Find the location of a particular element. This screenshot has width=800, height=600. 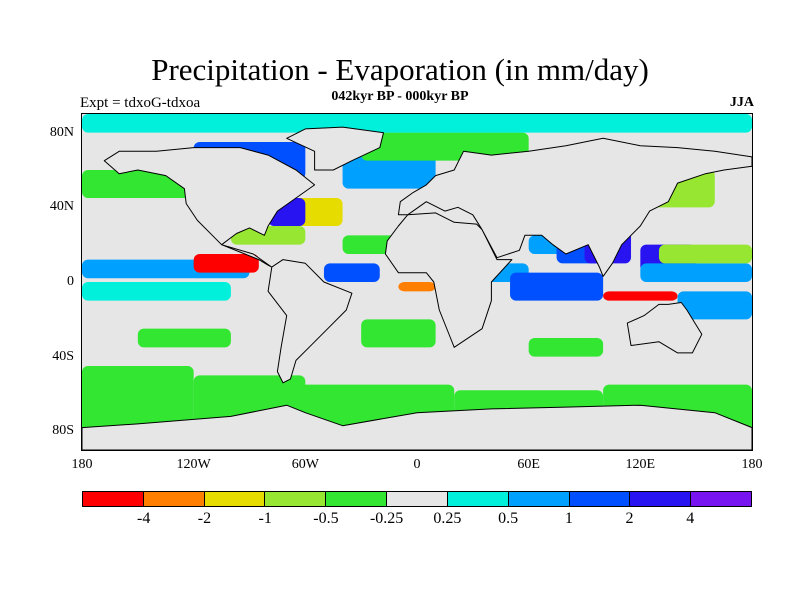

lat-tick-label: 40S is located at coordinates (63, 356).